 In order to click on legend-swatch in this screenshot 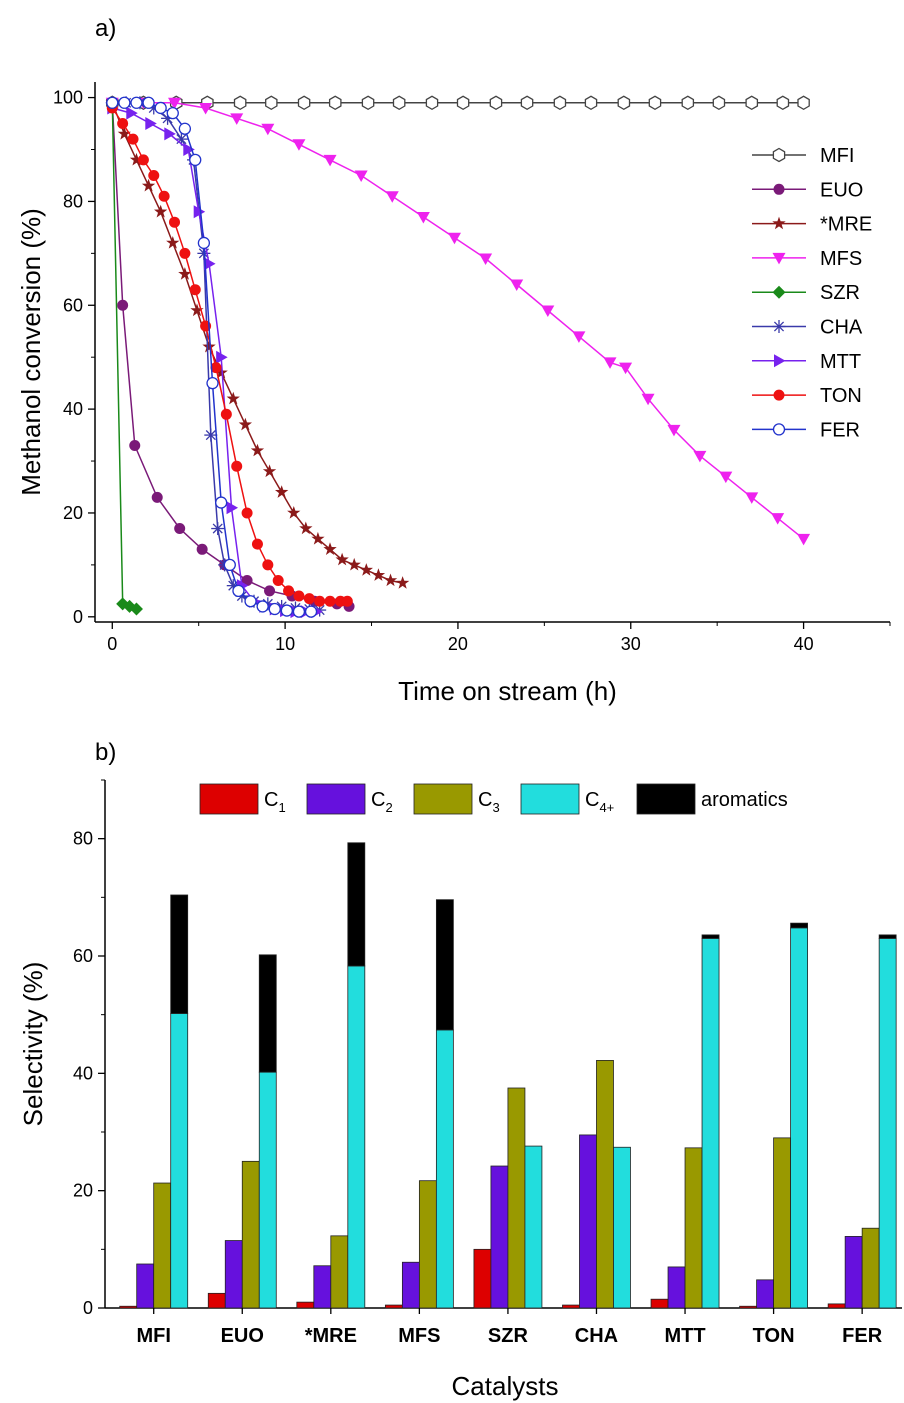, I will do `click(666, 799)`.